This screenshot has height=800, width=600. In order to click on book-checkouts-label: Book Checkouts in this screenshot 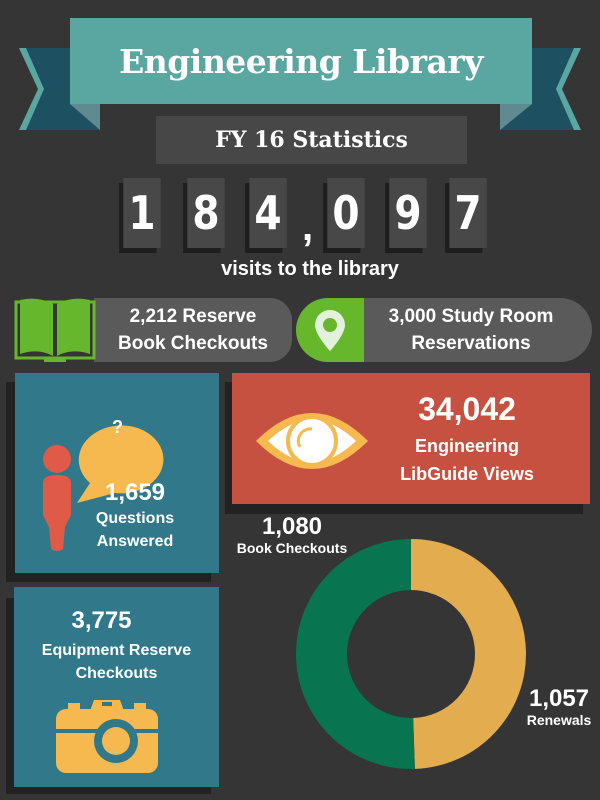, I will do `click(292, 548)`.